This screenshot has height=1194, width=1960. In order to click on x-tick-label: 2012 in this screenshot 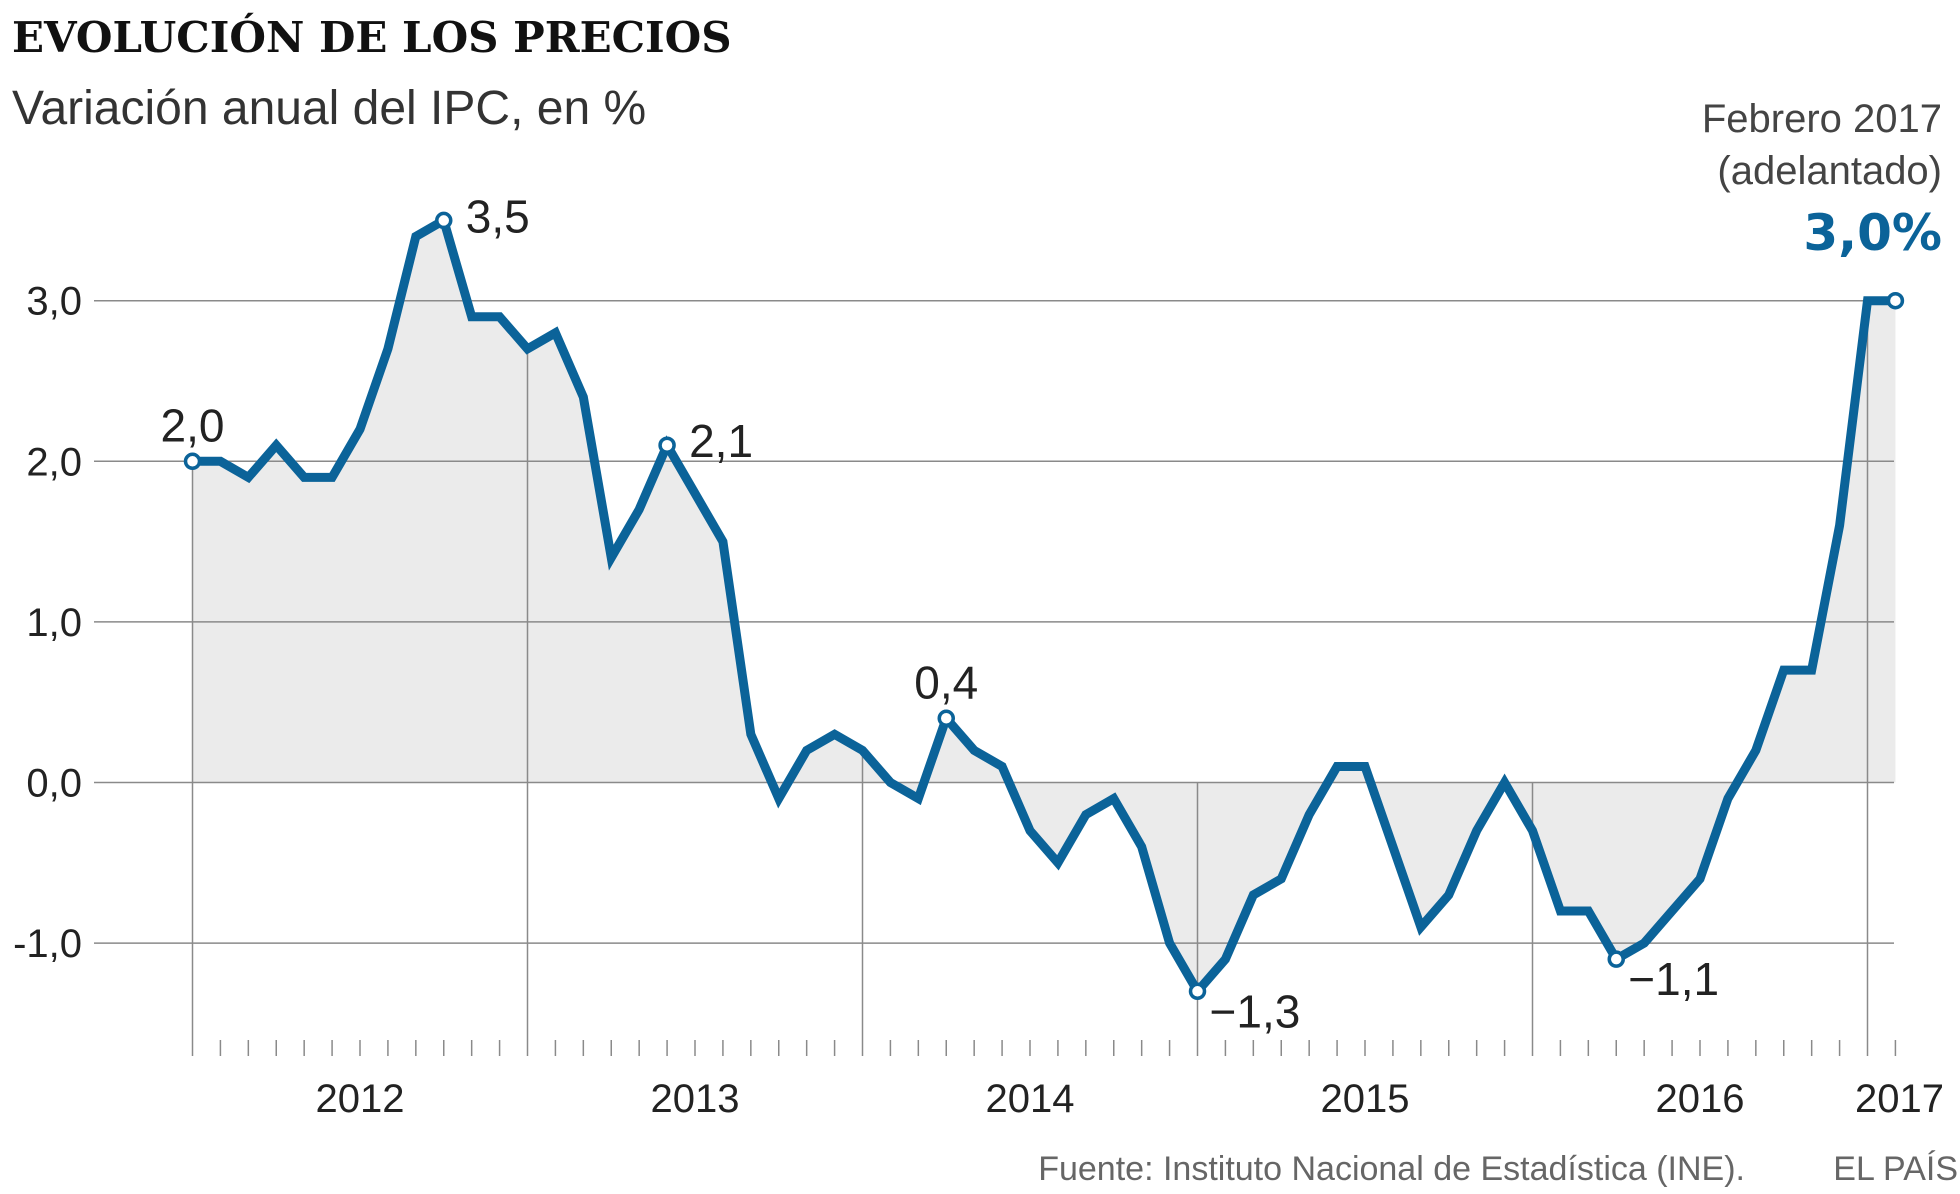, I will do `click(360, 1099)`.